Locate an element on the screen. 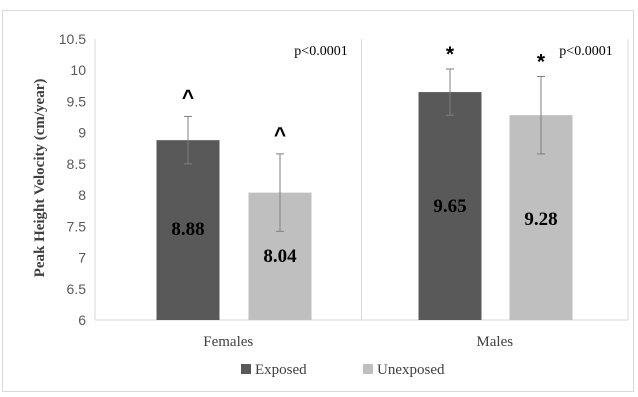 This screenshot has height=397, width=638. y-tick-label: 8.5 is located at coordinates (77, 164).